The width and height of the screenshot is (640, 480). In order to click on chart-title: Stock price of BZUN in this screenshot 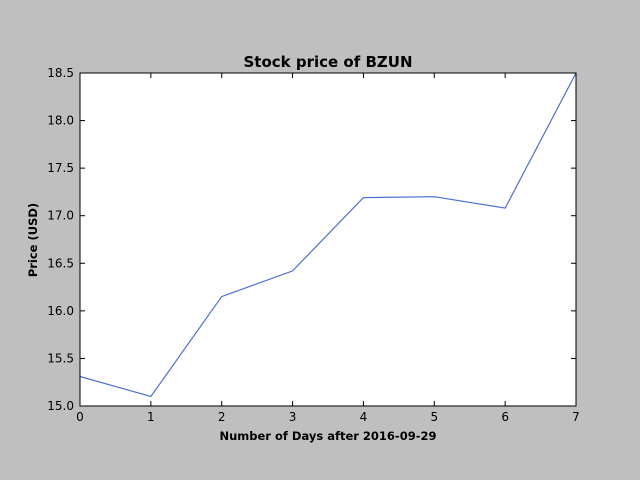, I will do `click(327, 62)`.